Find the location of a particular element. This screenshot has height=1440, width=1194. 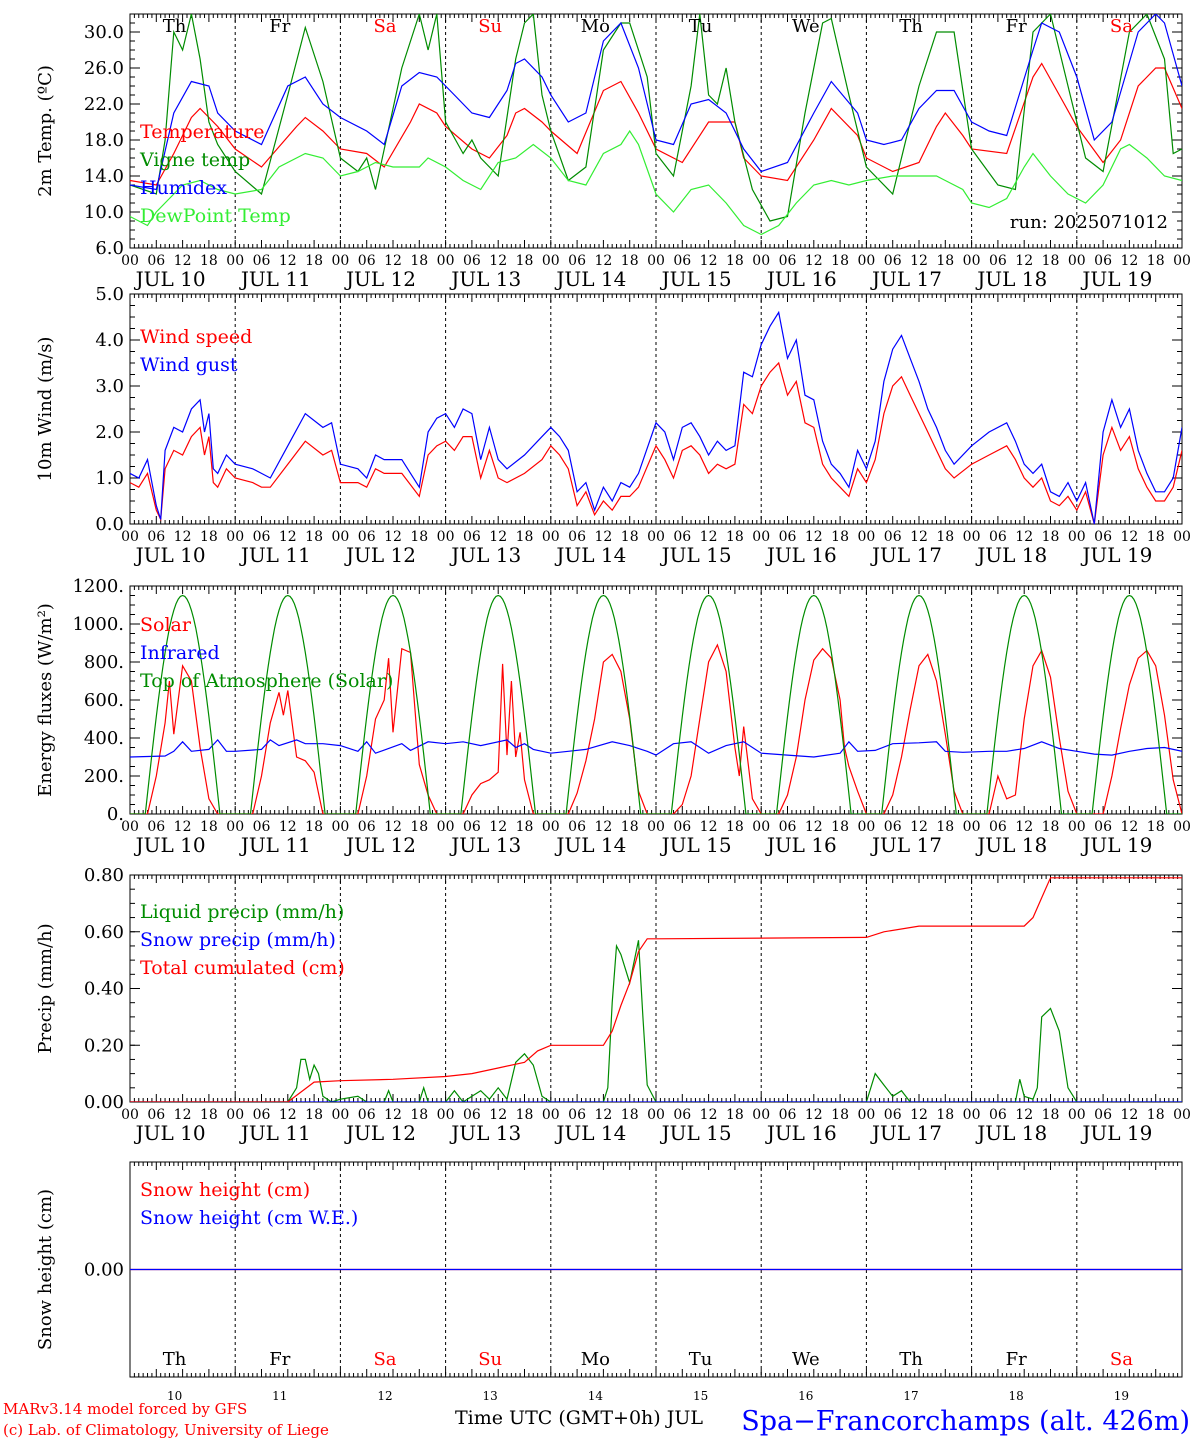

run-label: run: 2025071012 is located at coordinates (1089, 222).